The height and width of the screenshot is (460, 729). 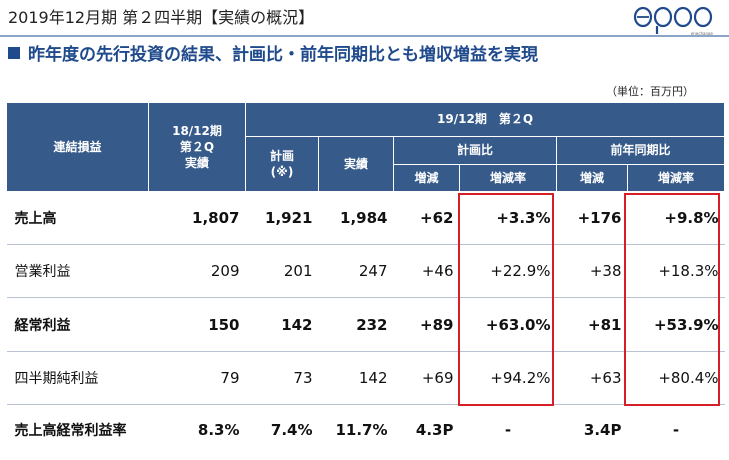 I want to click on unit-label: （単位：百万円）, so click(x=650, y=91).